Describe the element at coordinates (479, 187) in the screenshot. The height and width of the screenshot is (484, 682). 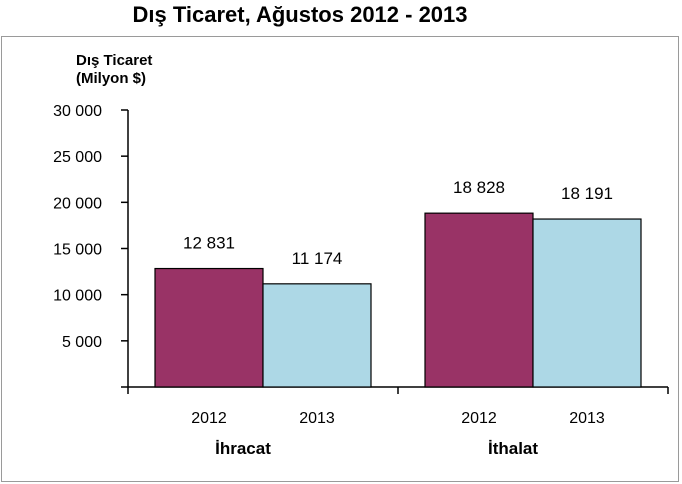
I see `data-label: 18 828` at that location.